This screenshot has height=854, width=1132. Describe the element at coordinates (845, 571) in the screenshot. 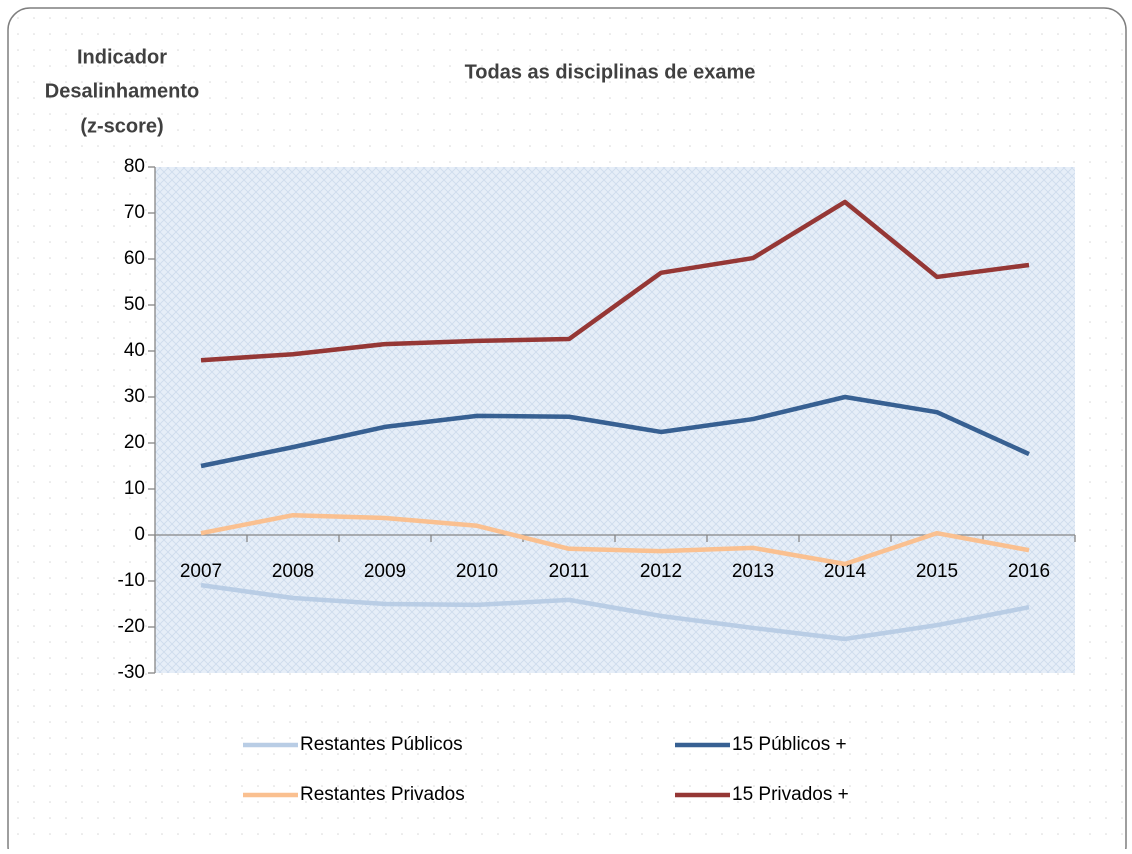

I see `x-tick-label: 2014` at that location.